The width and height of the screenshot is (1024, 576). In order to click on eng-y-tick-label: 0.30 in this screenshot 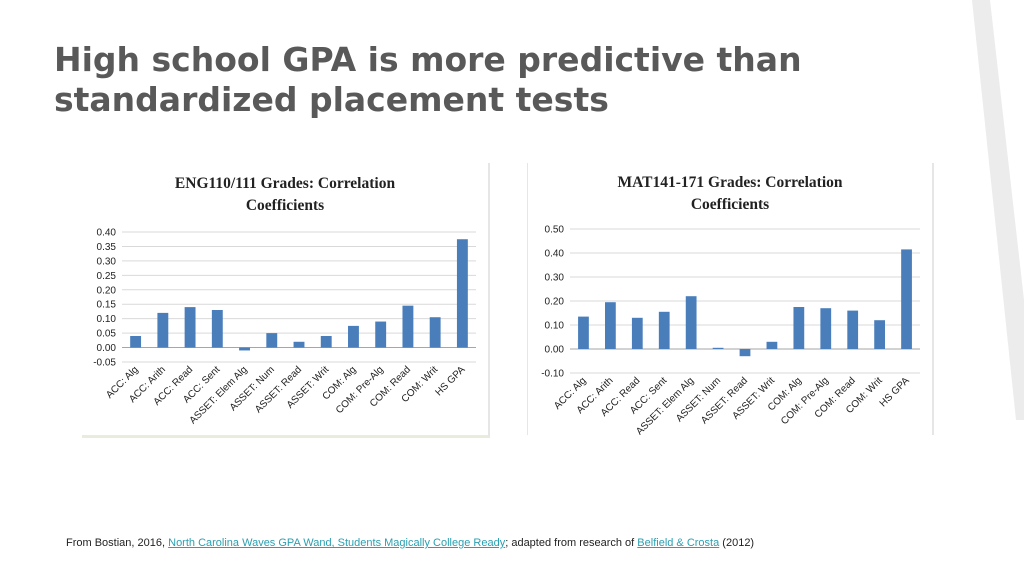, I will do `click(107, 261)`.